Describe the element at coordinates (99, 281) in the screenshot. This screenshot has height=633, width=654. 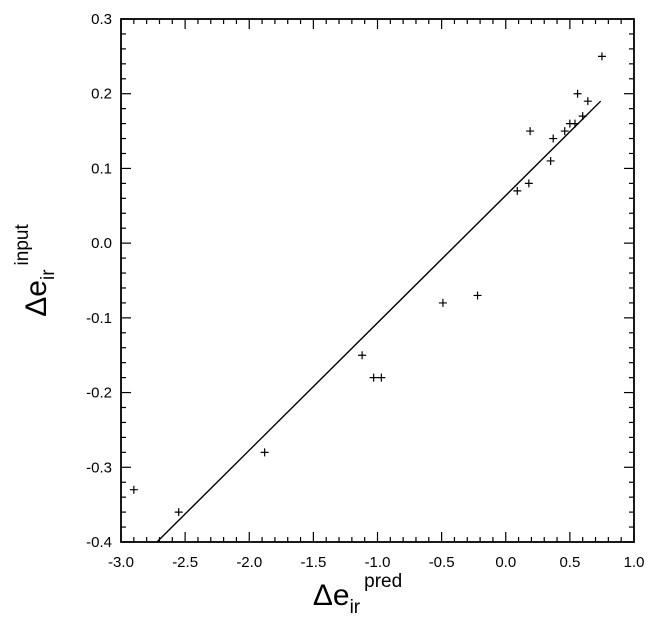
I see `y-tick-labels: -0.4 -0.3 -0.2 -0.1 0.0 0.1 0.2 0.3` at that location.